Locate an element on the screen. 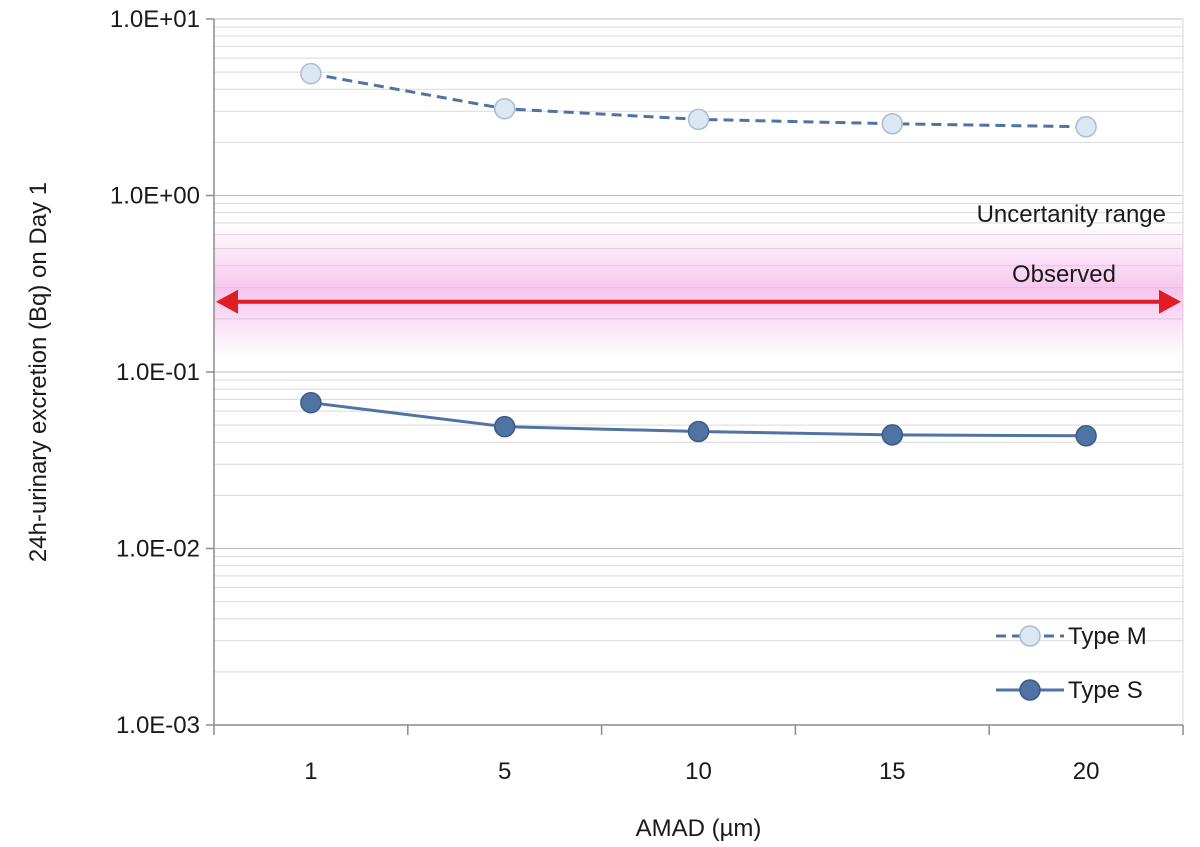  uncertainty-band is located at coordinates (698, 290).